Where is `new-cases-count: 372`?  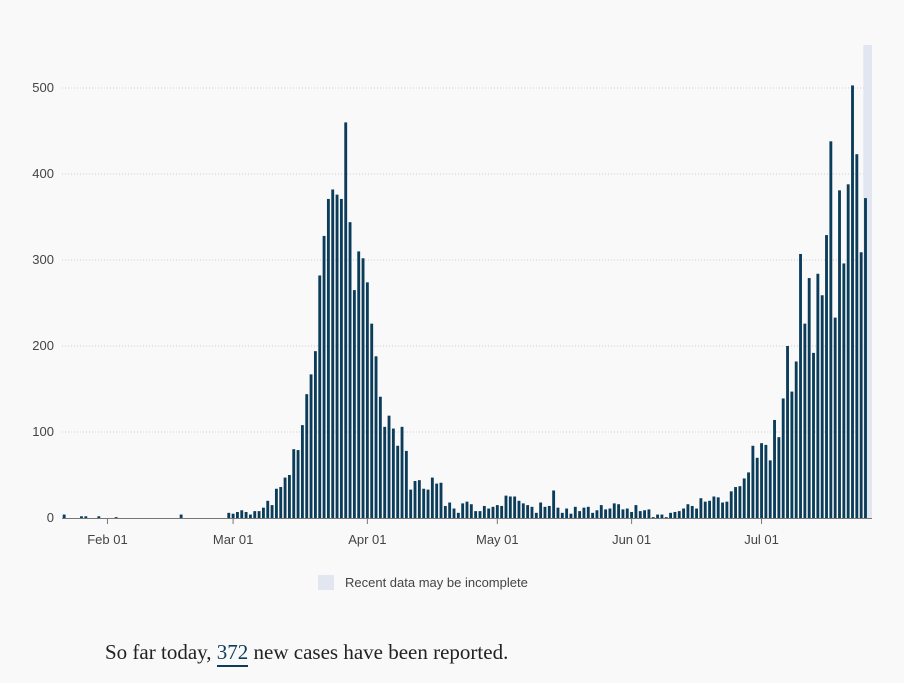
new-cases-count: 372 is located at coordinates (232, 653).